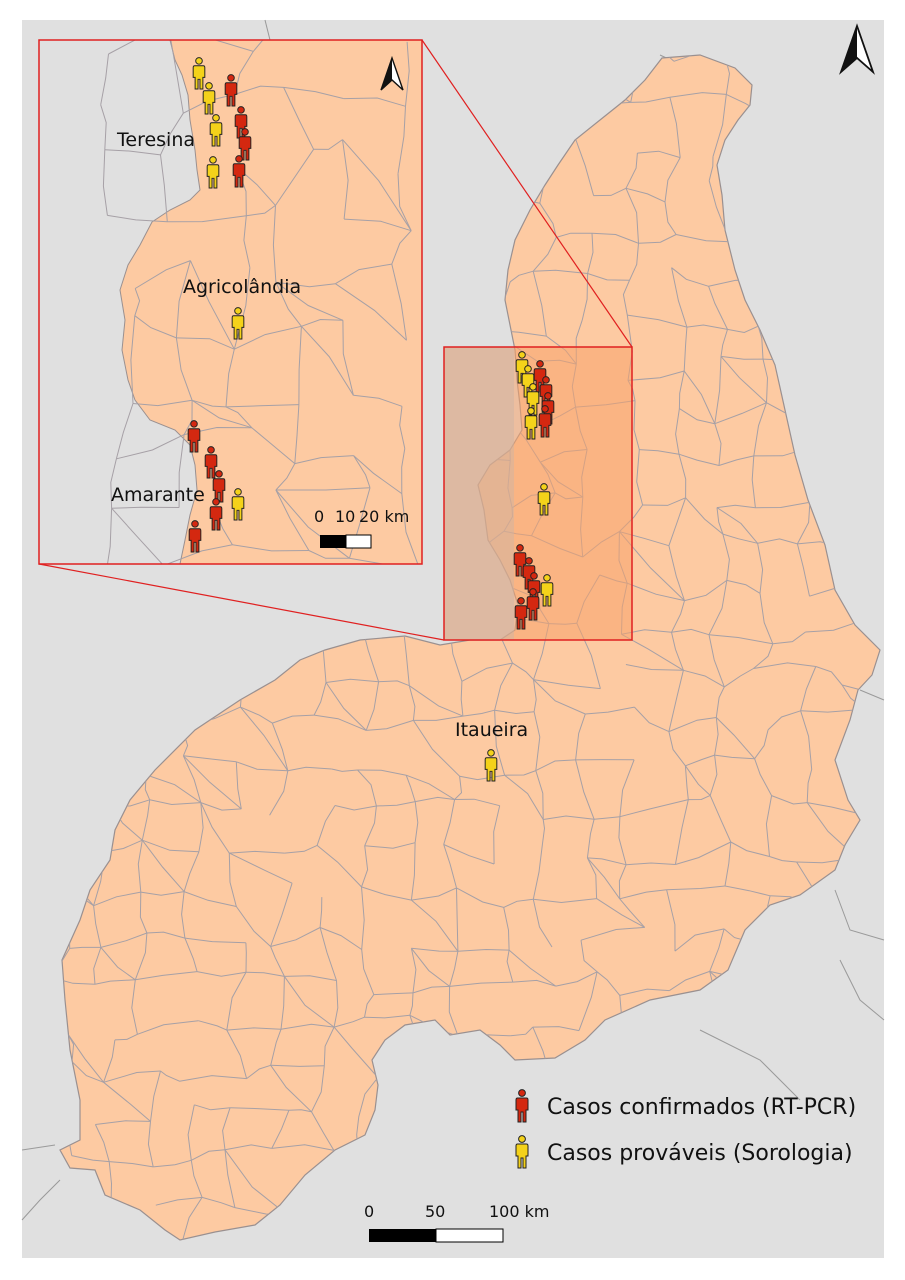 This screenshot has height=1280, width=905. What do you see at coordinates (259, 302) in the screenshot?
I see `inset-municipality-borders` at bounding box center [259, 302].